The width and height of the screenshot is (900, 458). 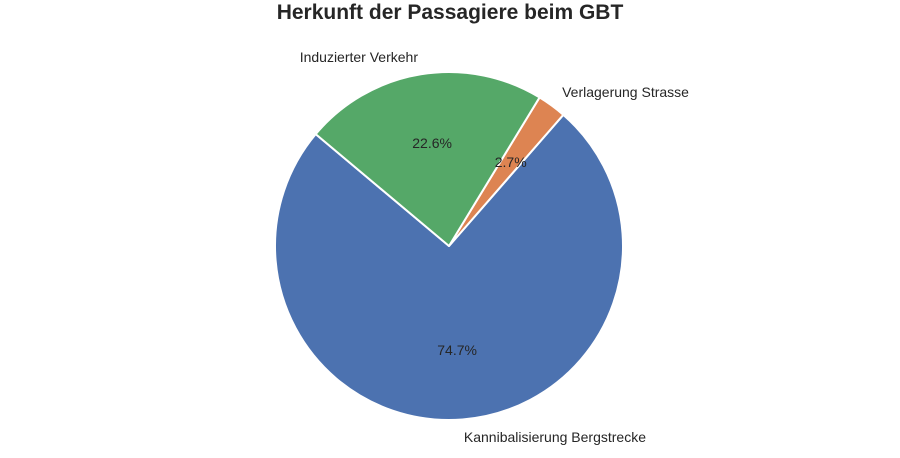 What do you see at coordinates (450, 12) in the screenshot?
I see `chart-title: Herkunft der Passagiere beim GBT` at bounding box center [450, 12].